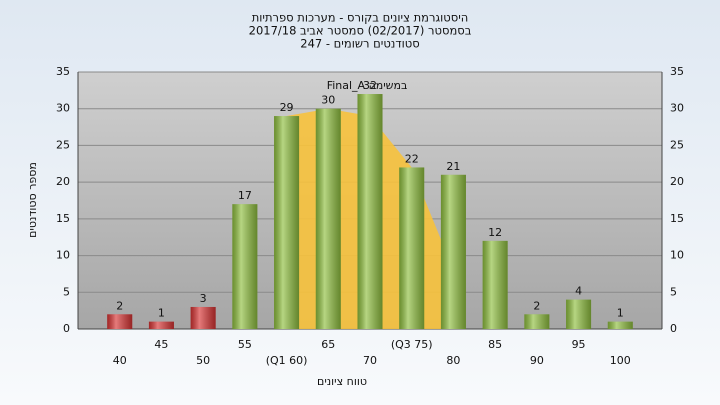  Describe the element at coordinates (63, 108) in the screenshot. I see `y-tick-label: 30` at that location.